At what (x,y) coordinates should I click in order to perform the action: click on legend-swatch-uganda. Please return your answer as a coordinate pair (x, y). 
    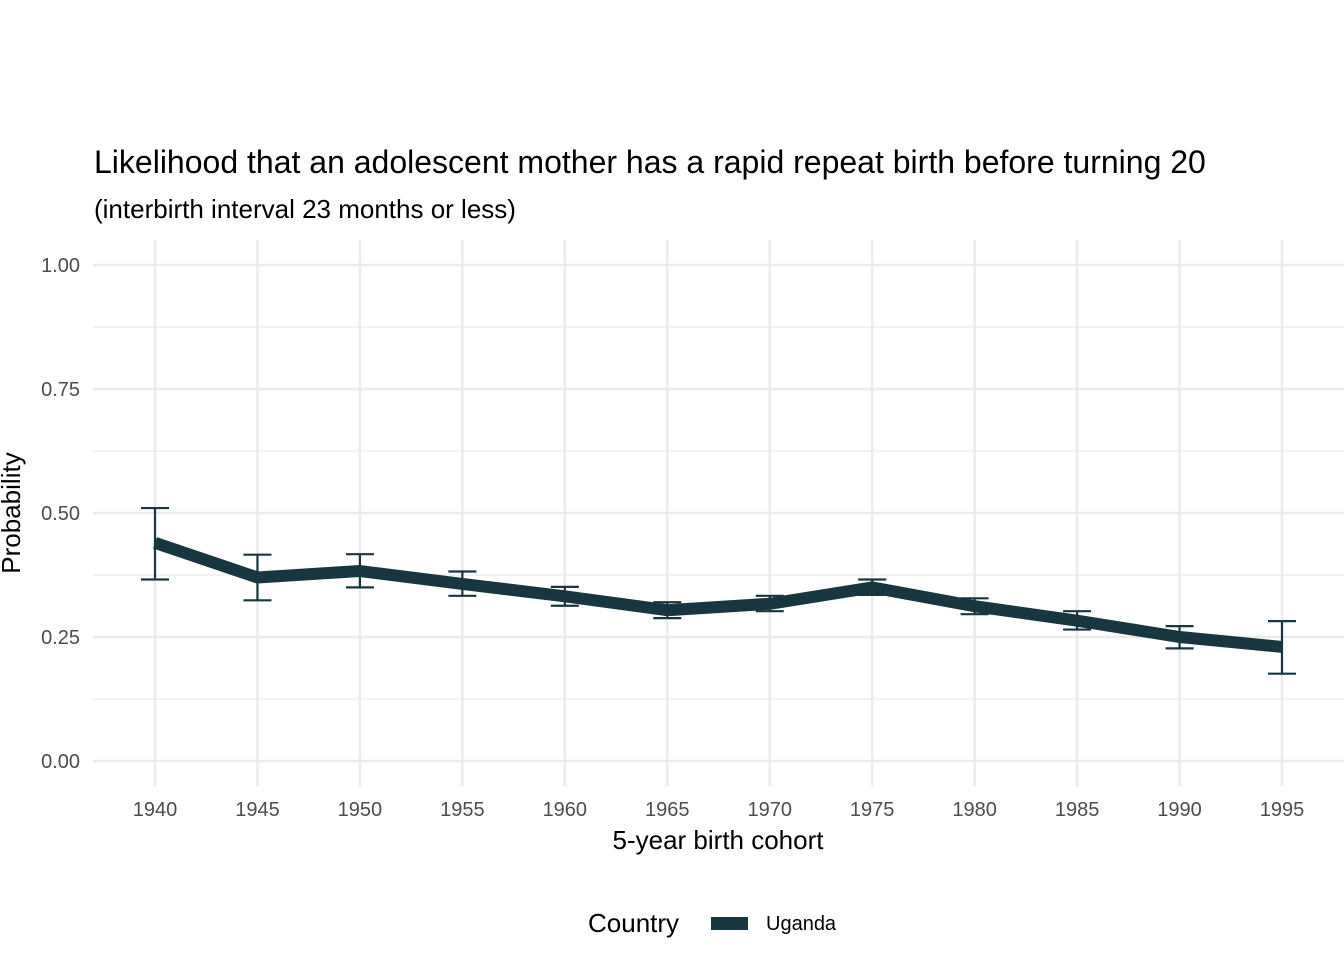
    Looking at the image, I should click on (729, 923).